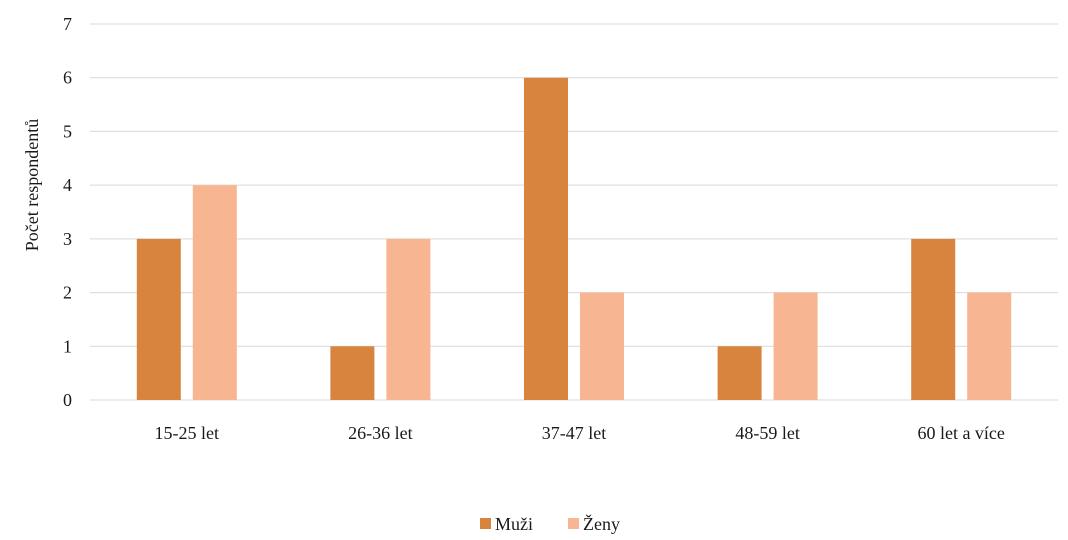 The image size is (1068, 540). Describe the element at coordinates (514, 524) in the screenshot. I see `legend-label-muži: Muži` at that location.